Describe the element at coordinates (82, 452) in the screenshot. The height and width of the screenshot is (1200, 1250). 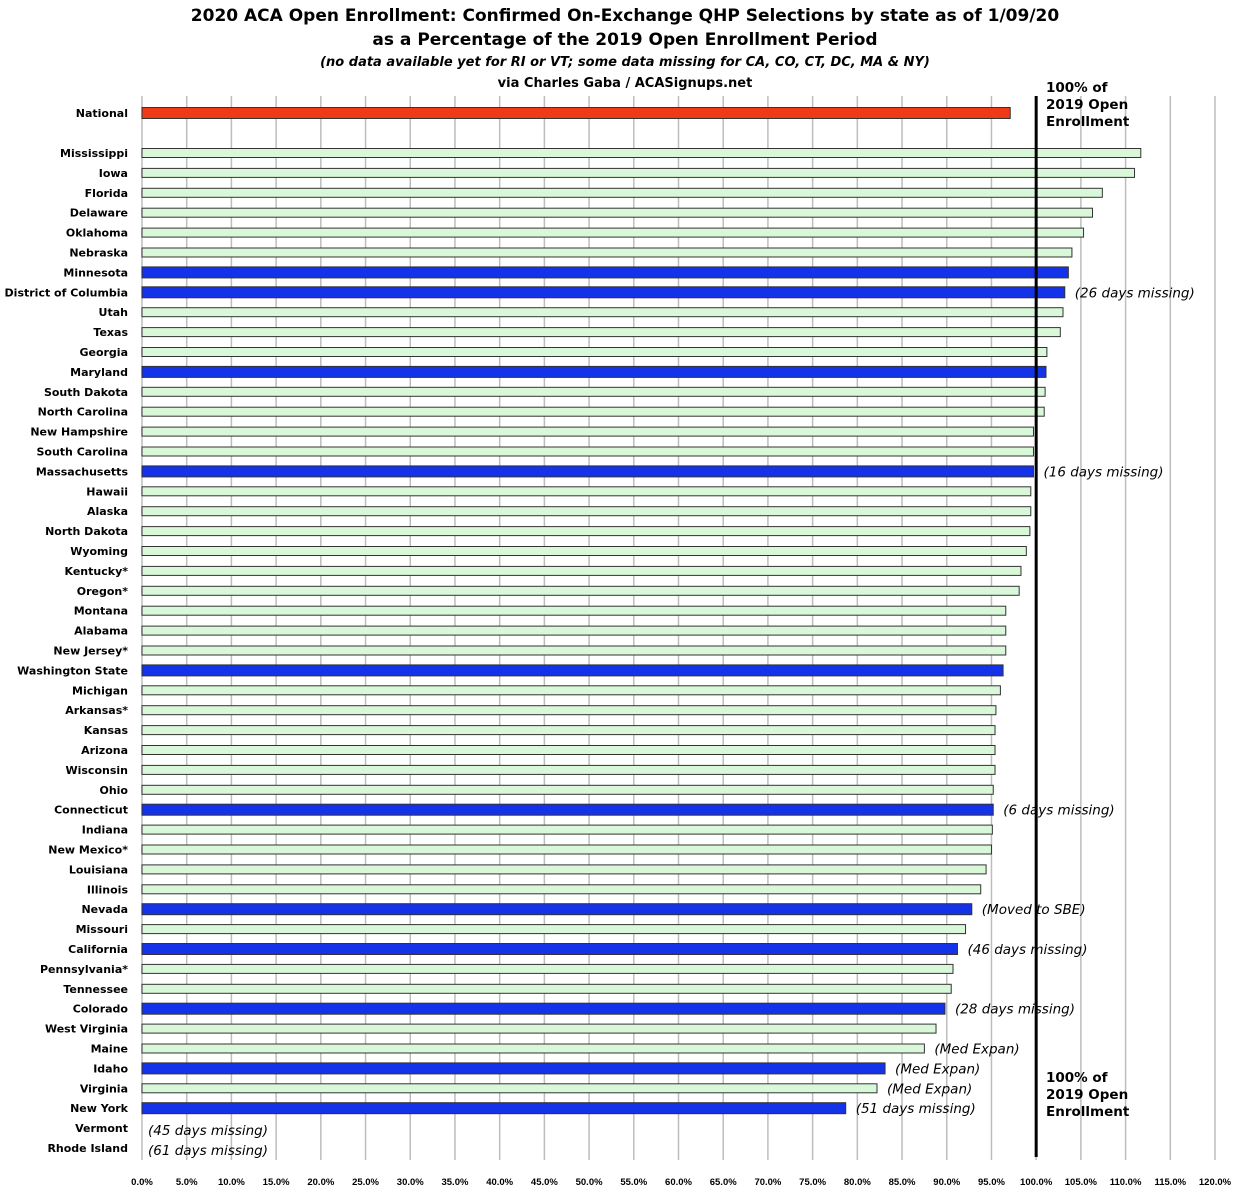
I see `row-label: South Carolina` at that location.